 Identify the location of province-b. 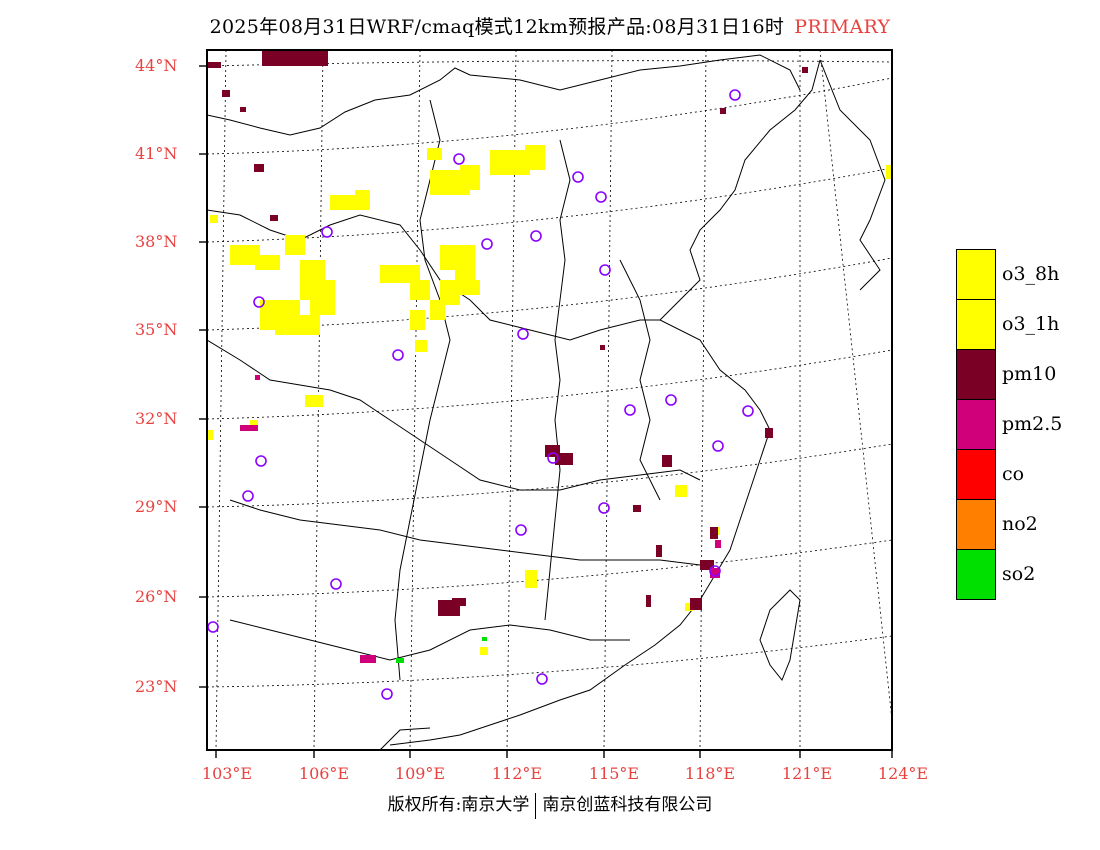
(454, 415).